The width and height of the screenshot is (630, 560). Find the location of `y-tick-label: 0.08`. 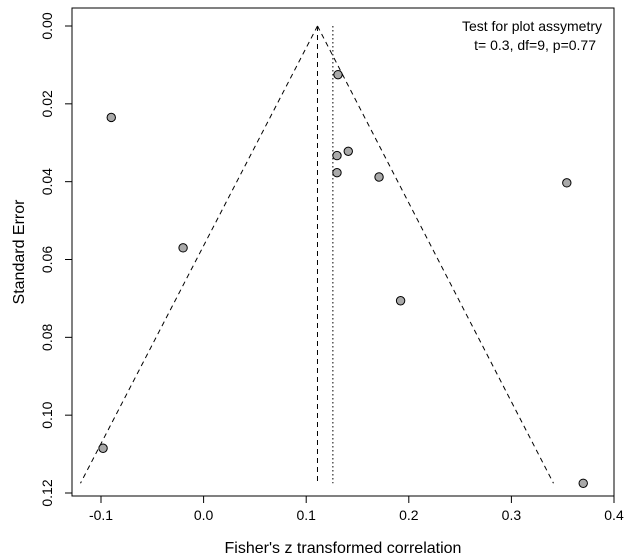

y-tick-label: 0.08 is located at coordinates (47, 336).